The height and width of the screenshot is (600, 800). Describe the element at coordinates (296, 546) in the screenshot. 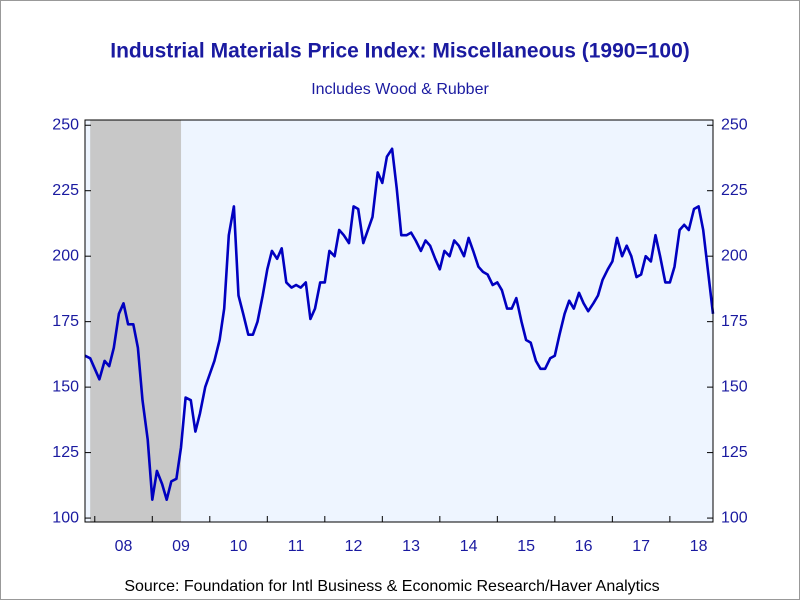

I see `x-tick-label: 11` at that location.